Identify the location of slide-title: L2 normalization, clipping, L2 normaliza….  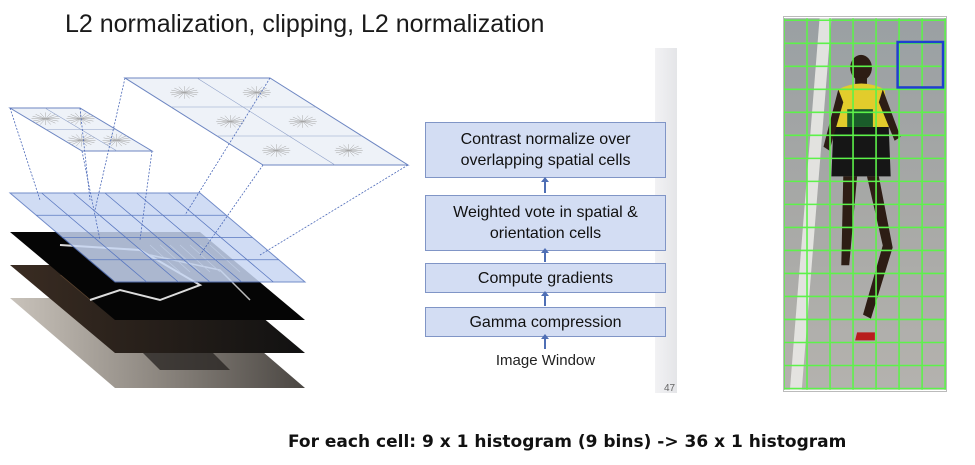
(305, 24).